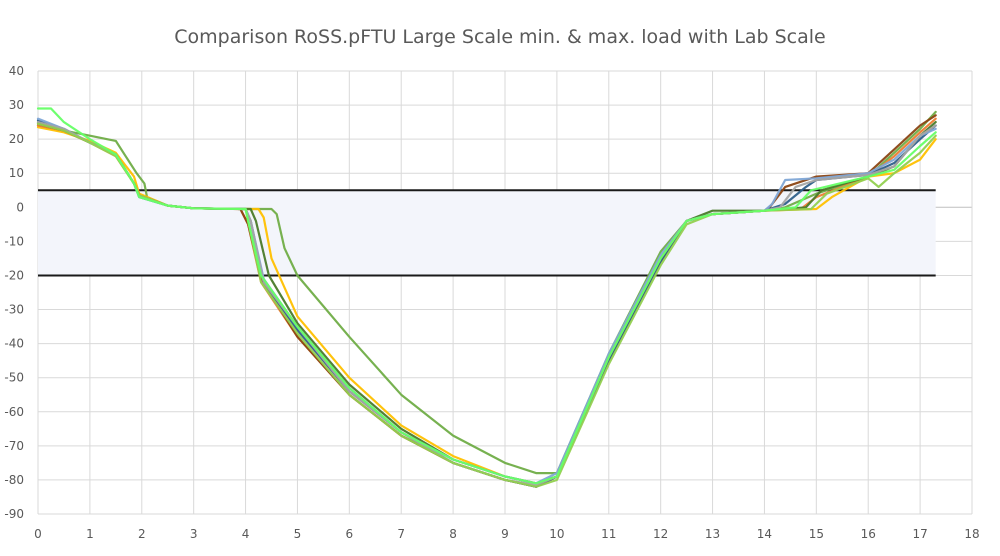 This screenshot has height=556, width=1000. What do you see at coordinates (14, 480) in the screenshot?
I see `y-tick-label: -80` at bounding box center [14, 480].